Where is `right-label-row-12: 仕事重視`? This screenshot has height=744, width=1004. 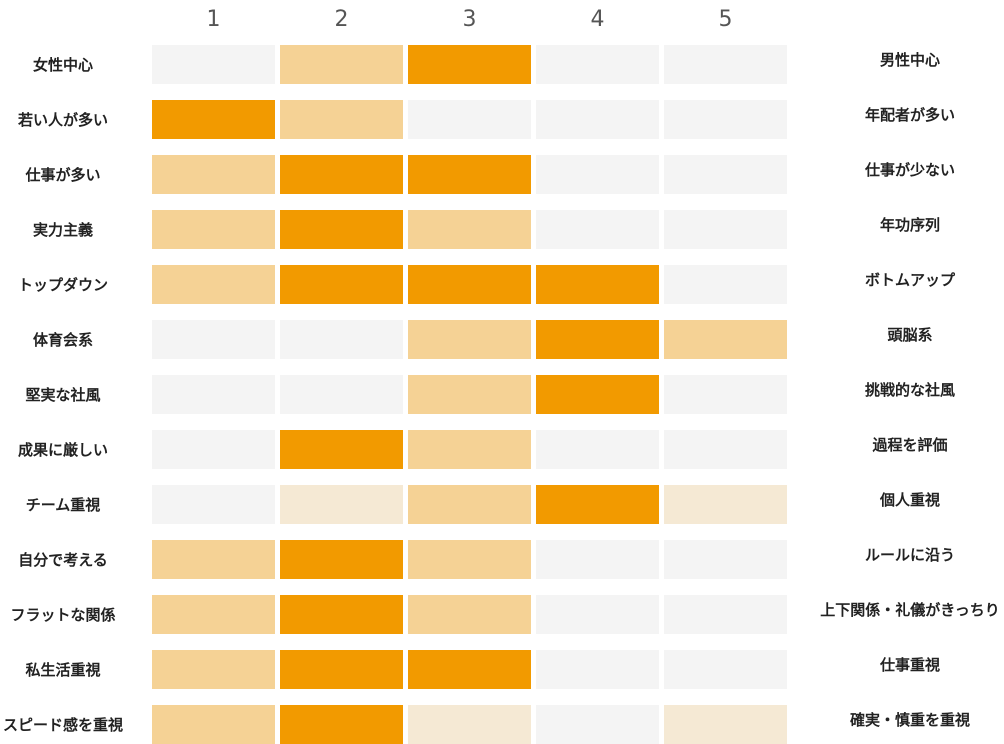 right-label-row-12: 仕事重視 is located at coordinates (909, 665).